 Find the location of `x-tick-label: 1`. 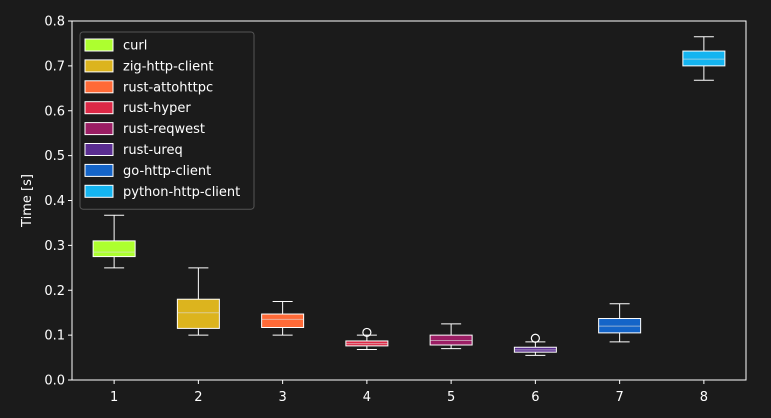

x-tick-label: 1 is located at coordinates (114, 397).